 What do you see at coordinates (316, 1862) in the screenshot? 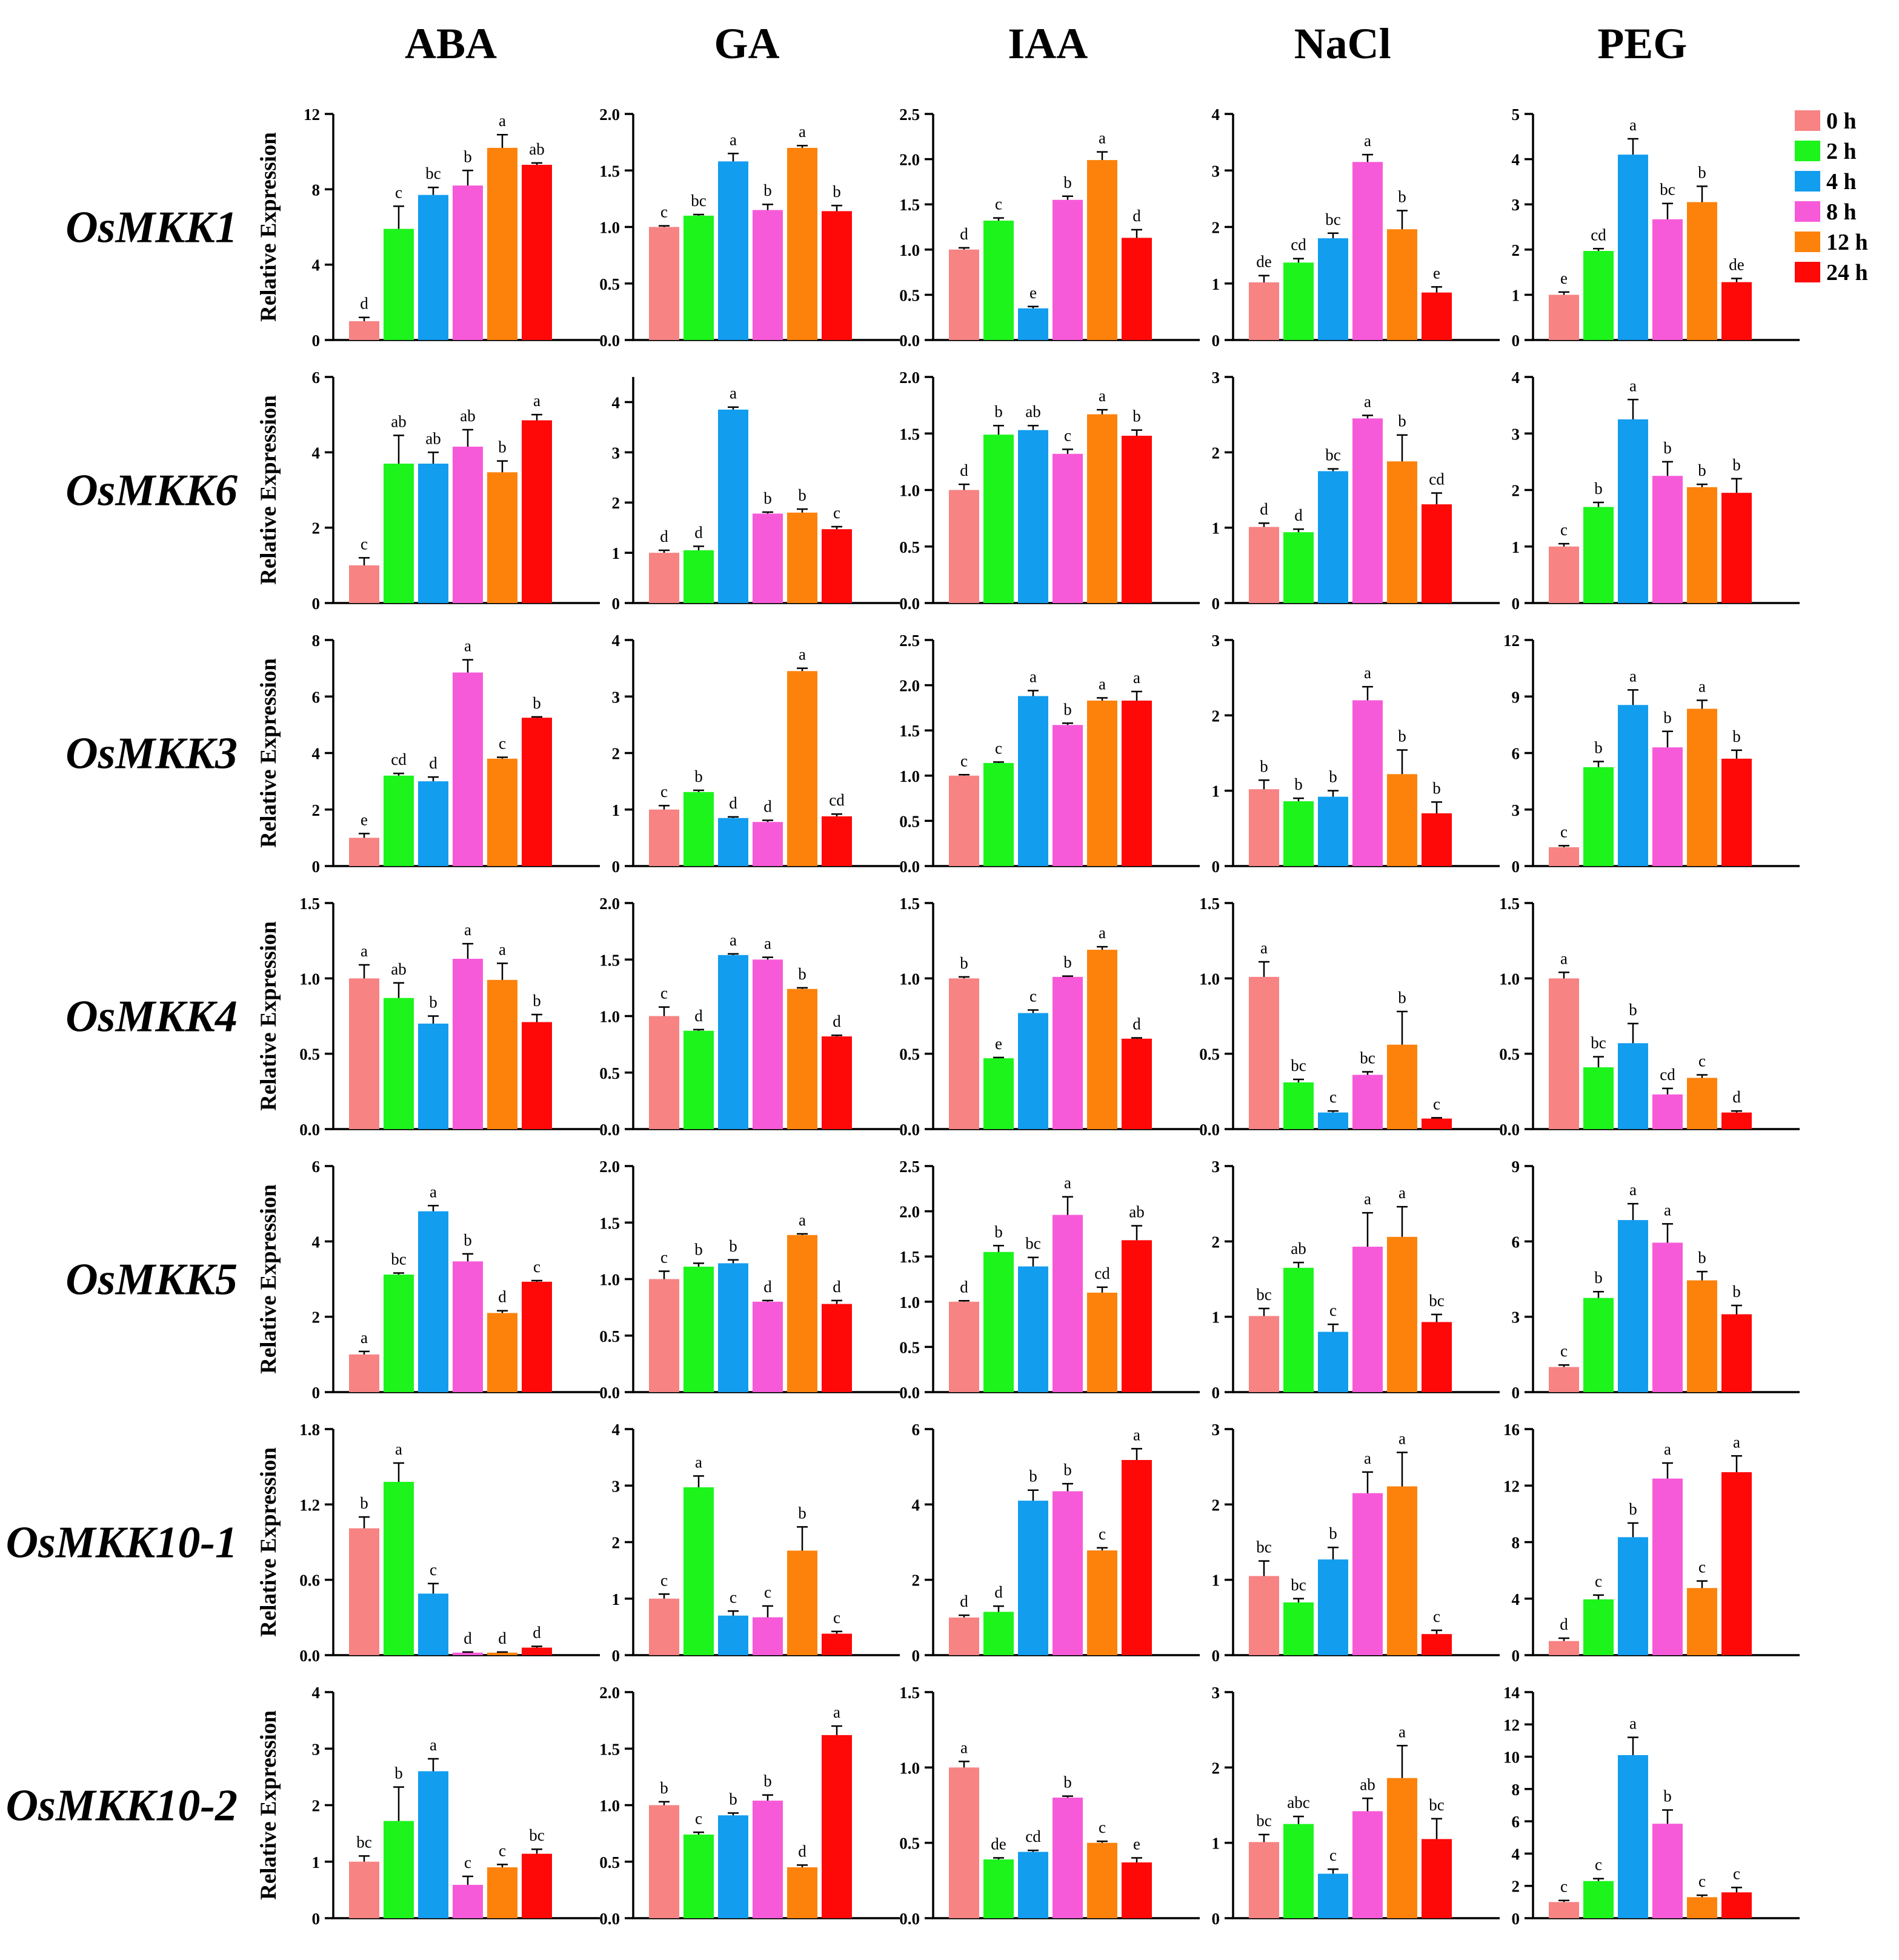
I see `y-tick-label: 1` at bounding box center [316, 1862].